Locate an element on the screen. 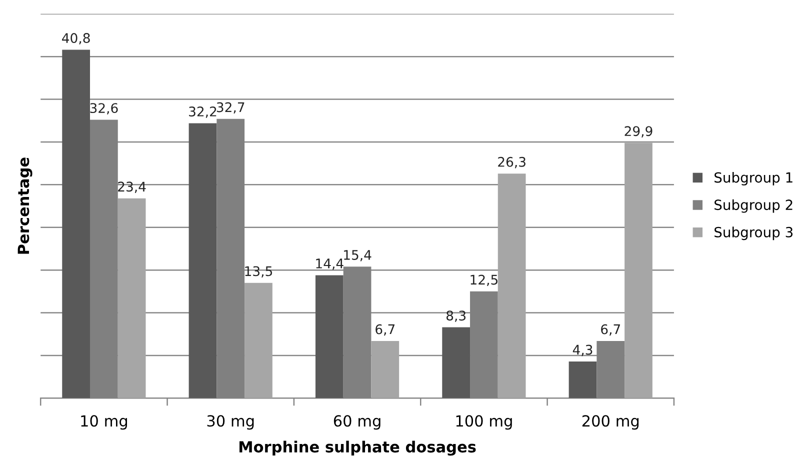 The image size is (812, 463). data-label: 23,4 is located at coordinates (132, 187).